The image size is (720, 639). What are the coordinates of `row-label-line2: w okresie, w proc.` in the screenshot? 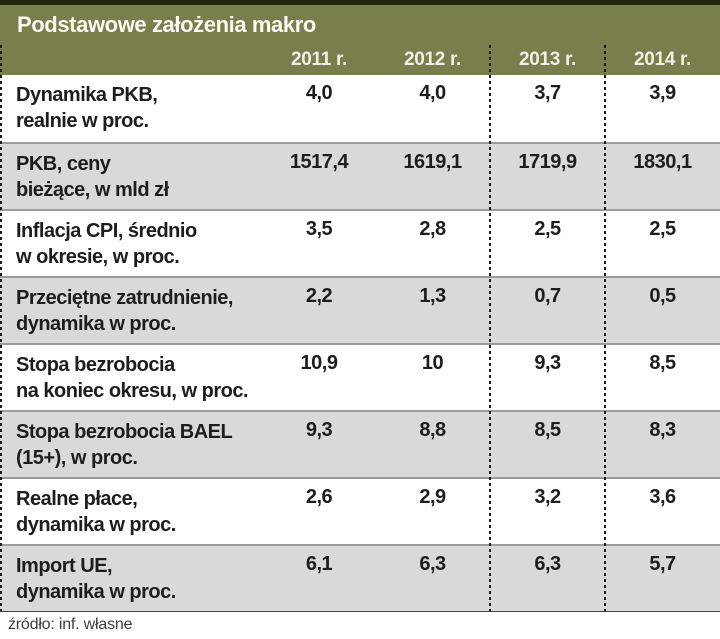 It's located at (98, 257).